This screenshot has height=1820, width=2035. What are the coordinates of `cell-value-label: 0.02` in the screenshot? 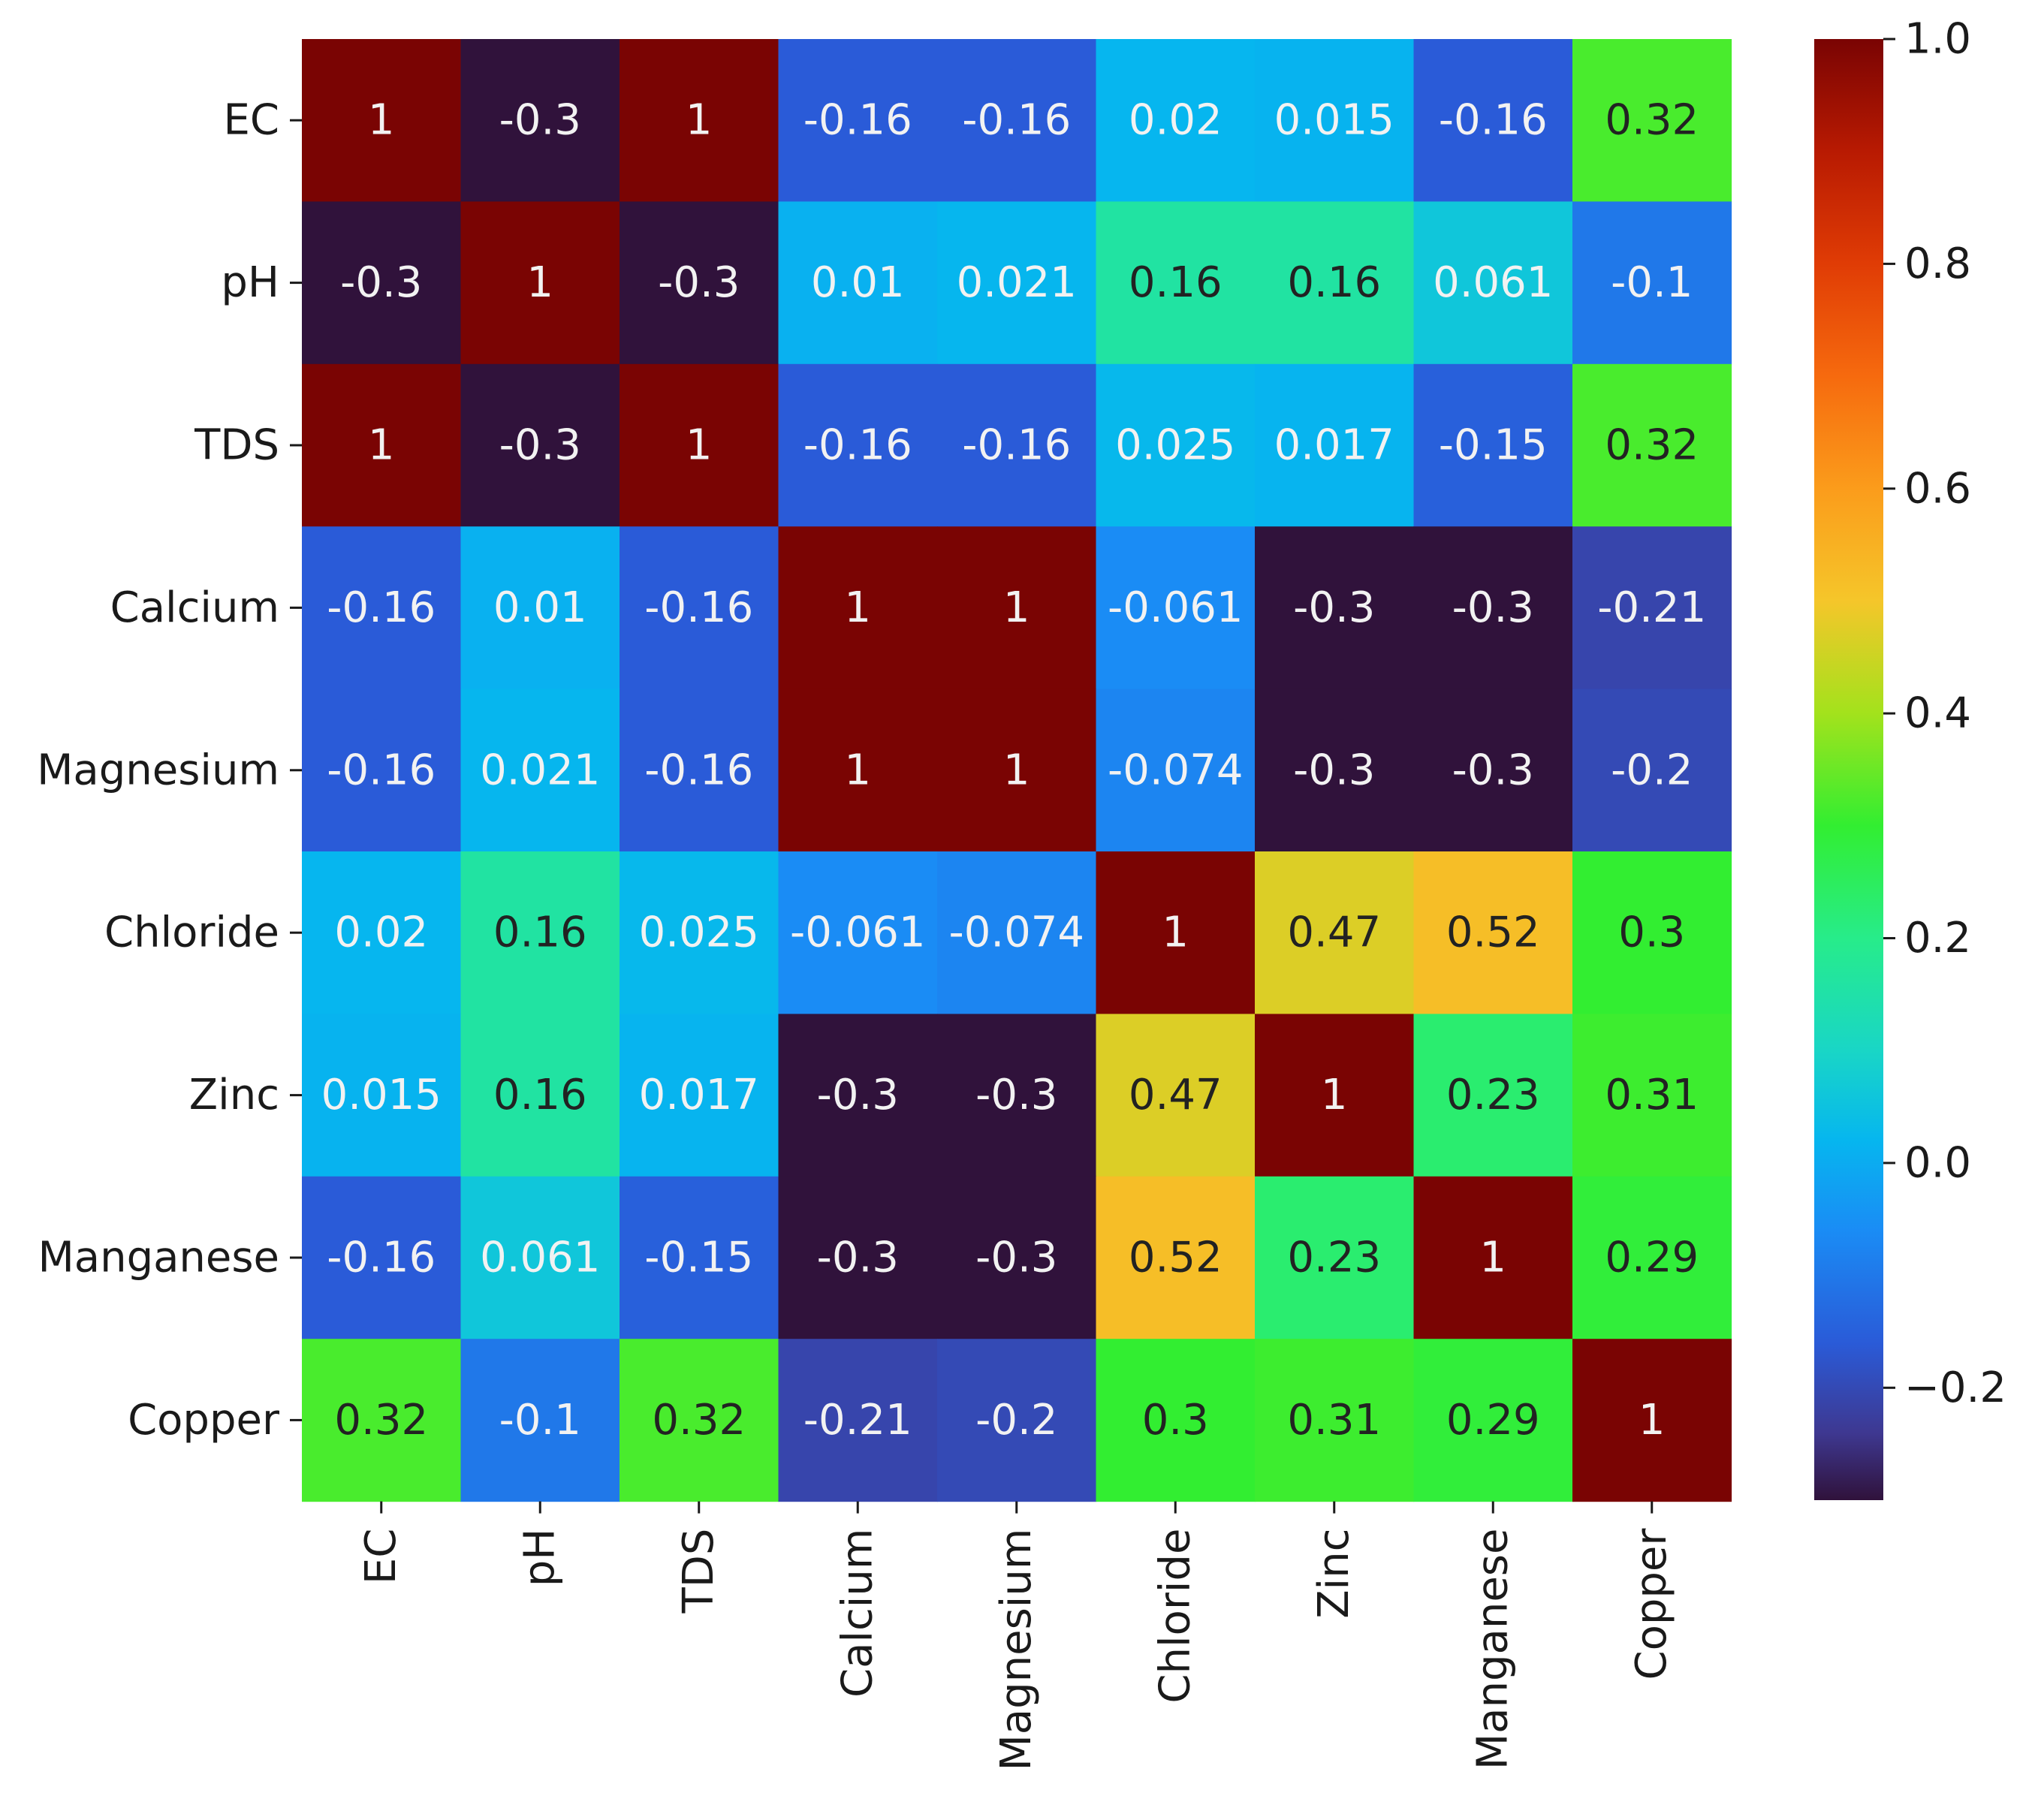 It's located at (1176, 121).